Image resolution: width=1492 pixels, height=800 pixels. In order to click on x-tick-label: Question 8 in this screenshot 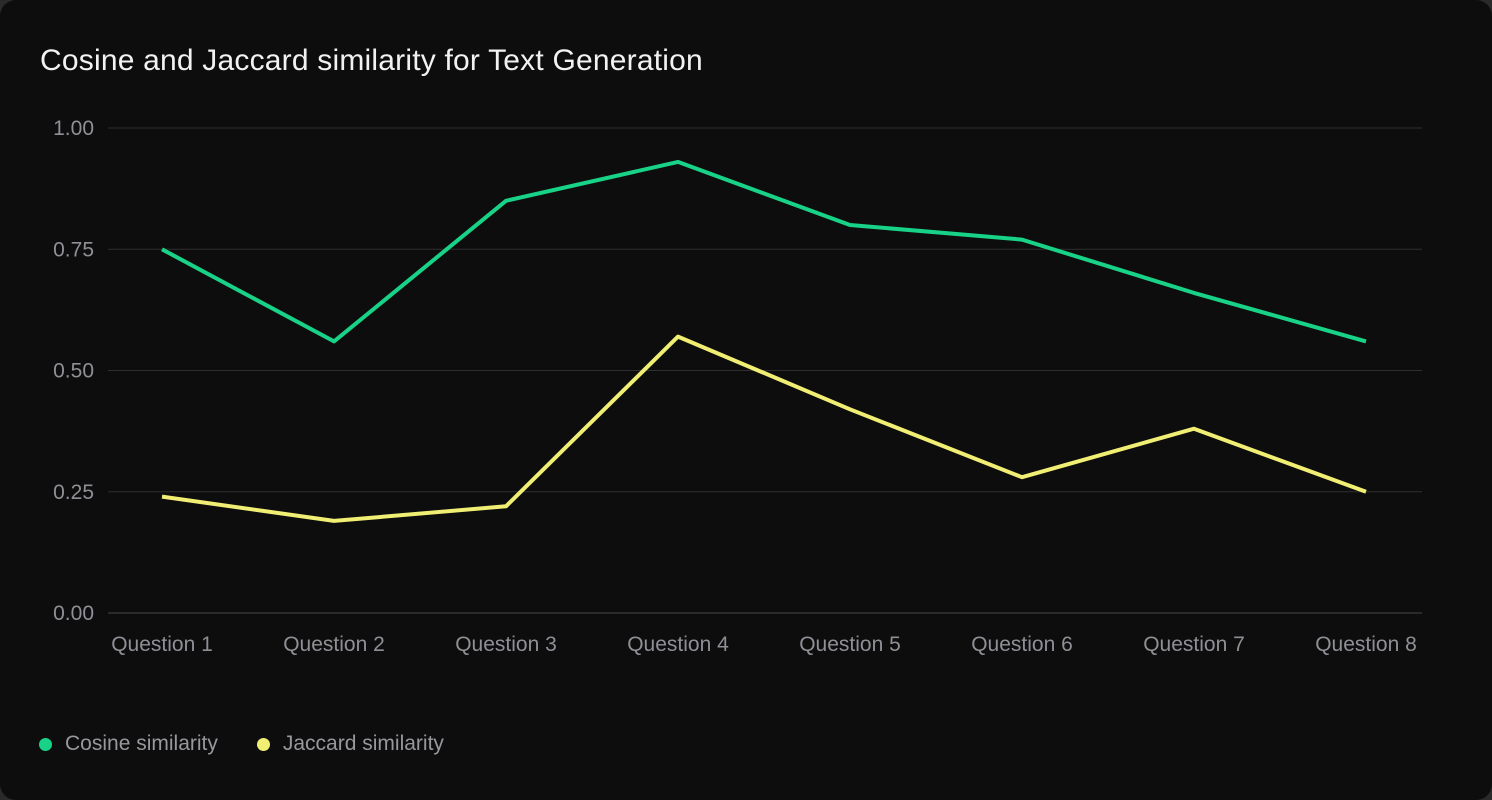, I will do `click(1366, 644)`.